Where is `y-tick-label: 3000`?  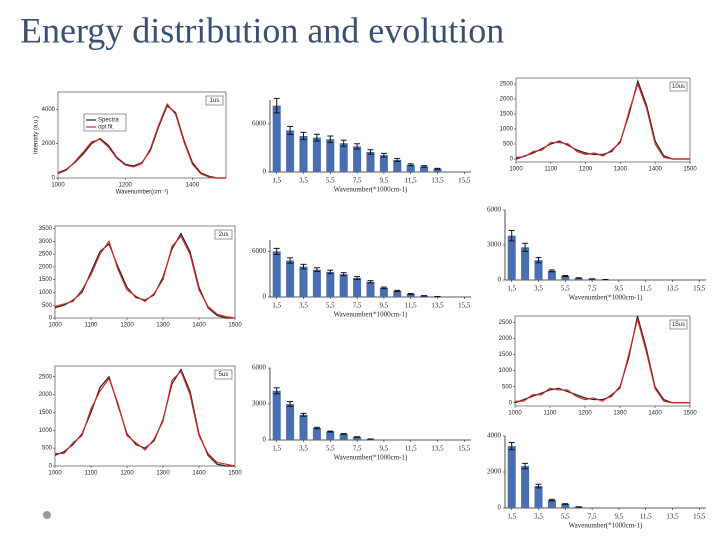 y-tick-label: 3000 is located at coordinates (494, 245).